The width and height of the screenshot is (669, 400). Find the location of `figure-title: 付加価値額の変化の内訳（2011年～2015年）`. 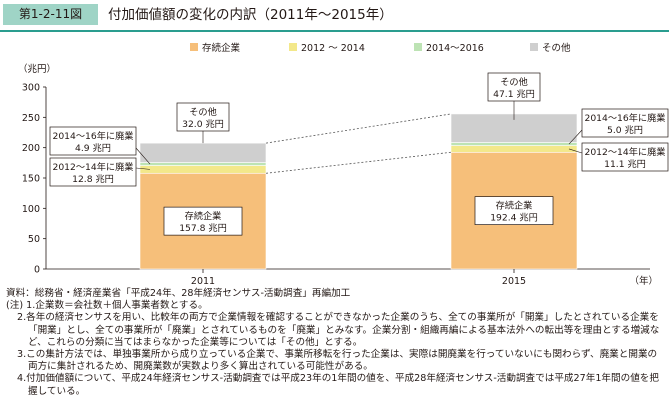

figure-title: 付加価値額の変化の内訳（2011年～2015年） is located at coordinates (250, 15).